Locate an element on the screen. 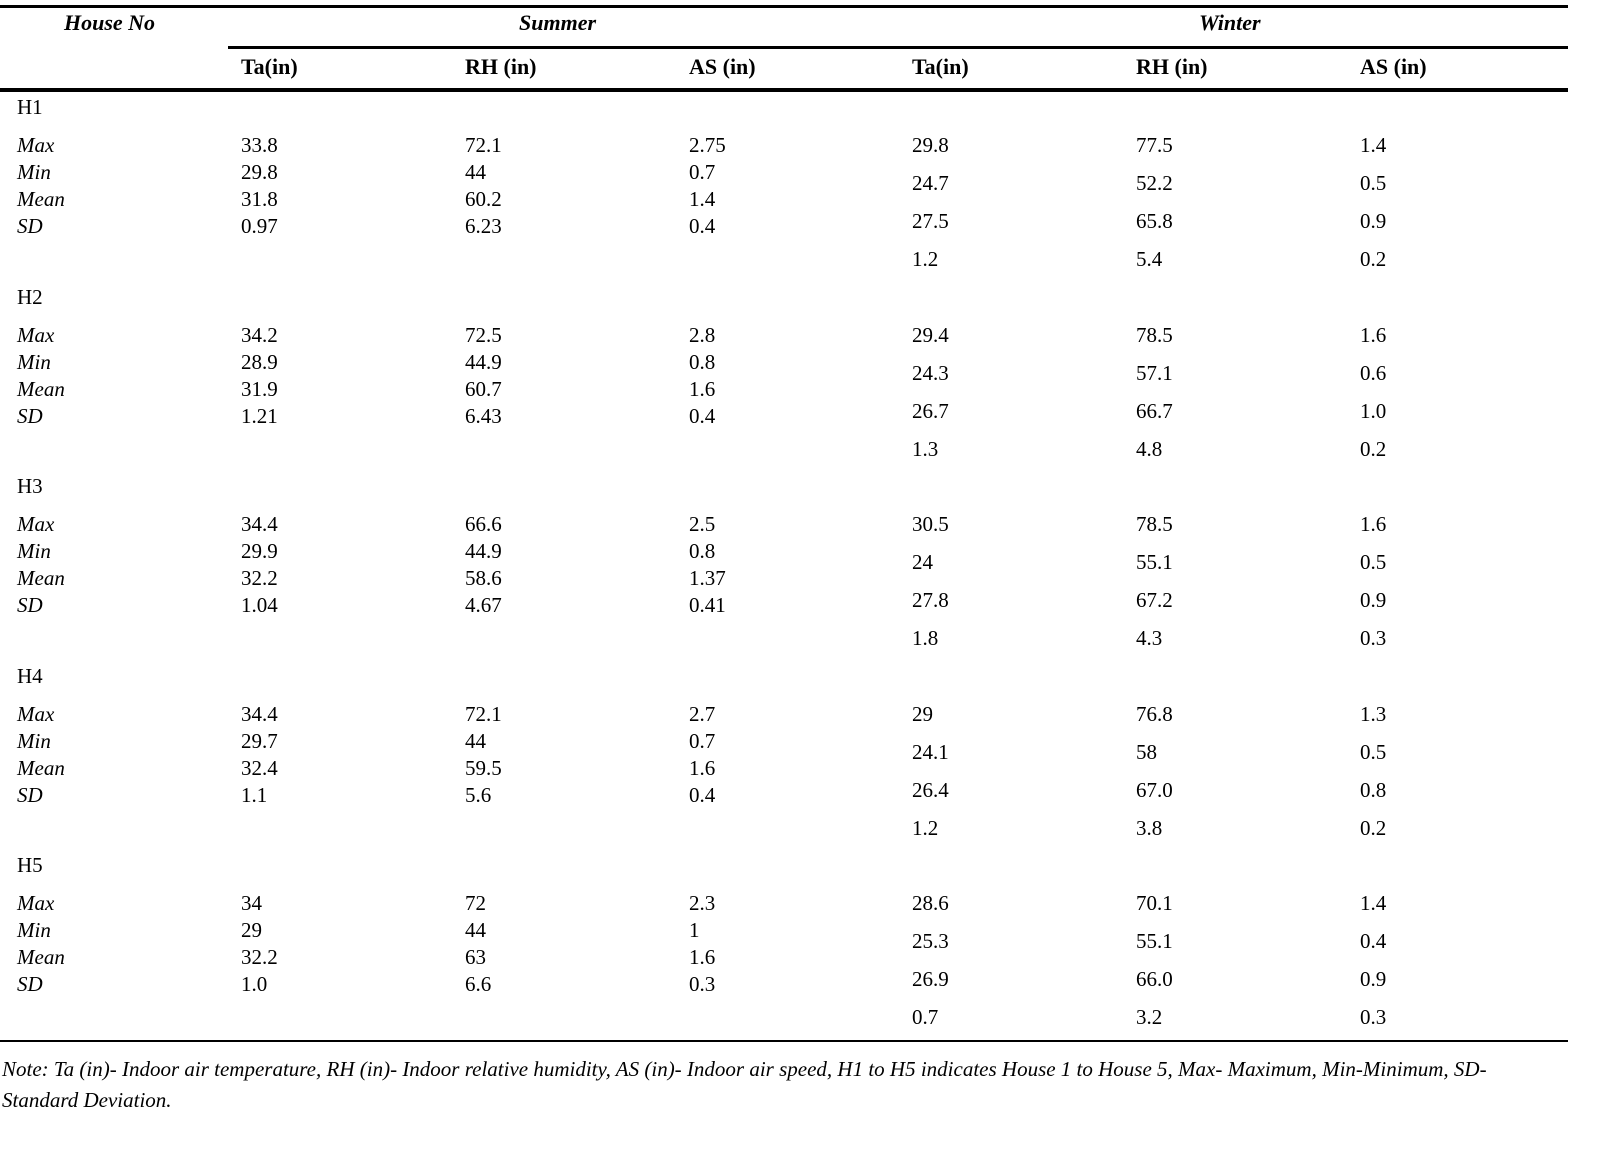 This screenshot has height=1153, width=1600. summer-cell: 66.6 is located at coordinates (483, 524).